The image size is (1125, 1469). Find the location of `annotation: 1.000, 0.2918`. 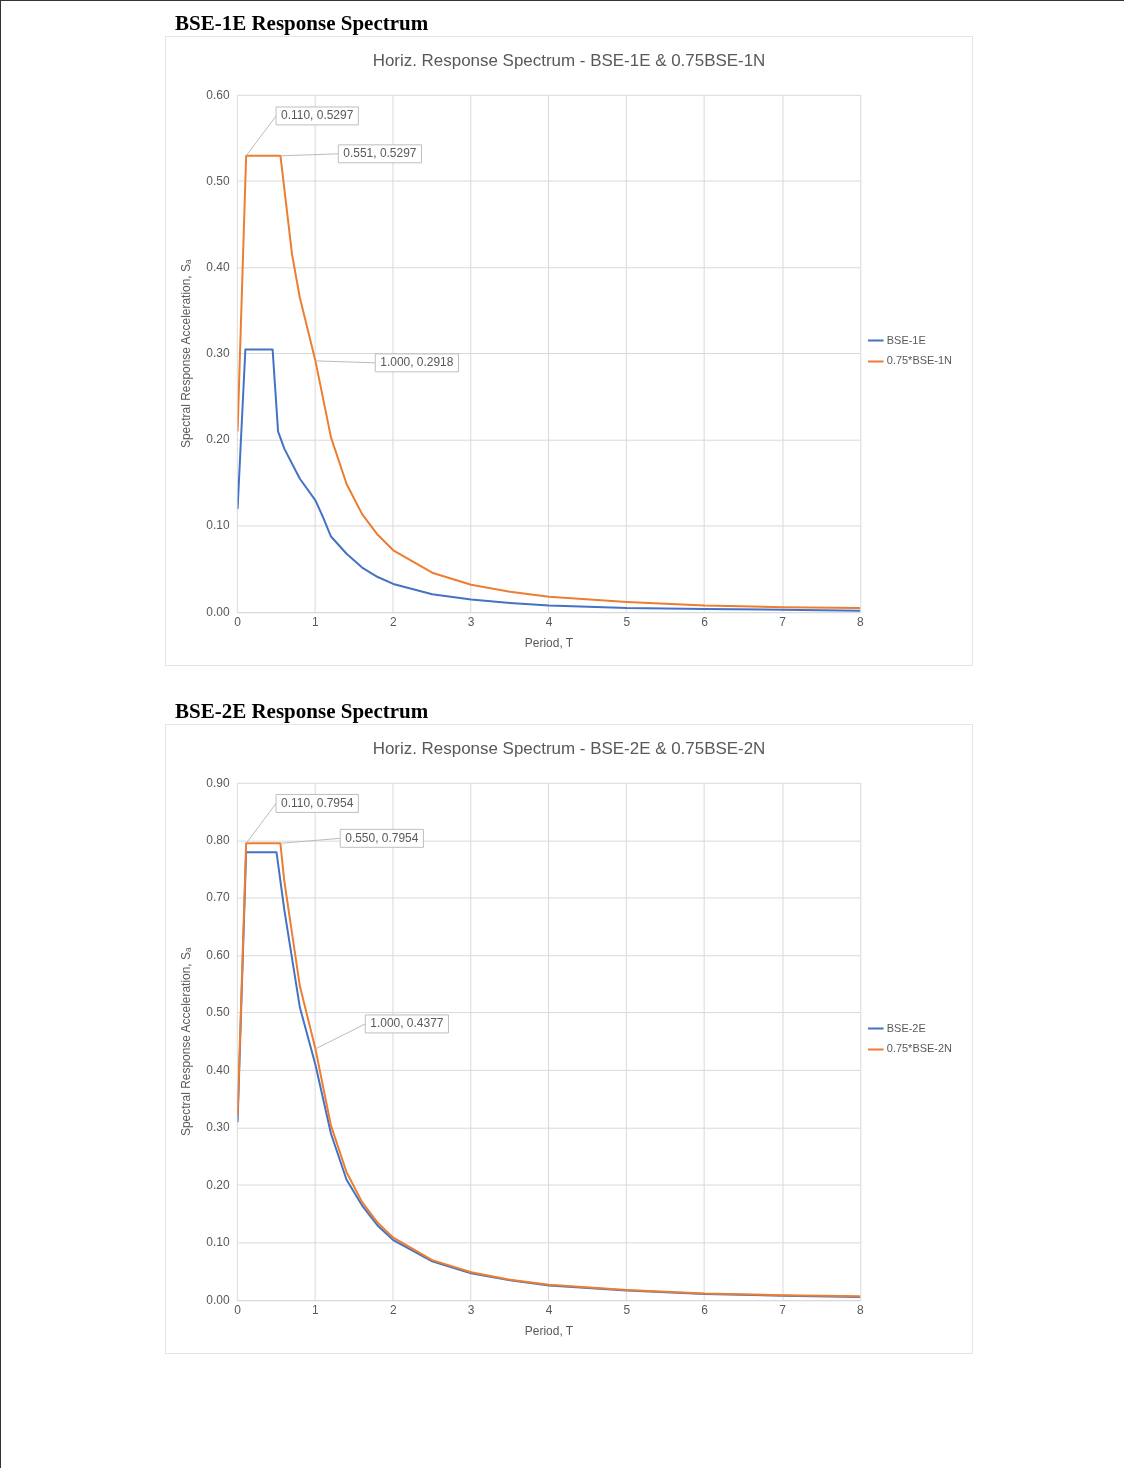

annotation: 1.000, 0.2918 is located at coordinates (417, 362).